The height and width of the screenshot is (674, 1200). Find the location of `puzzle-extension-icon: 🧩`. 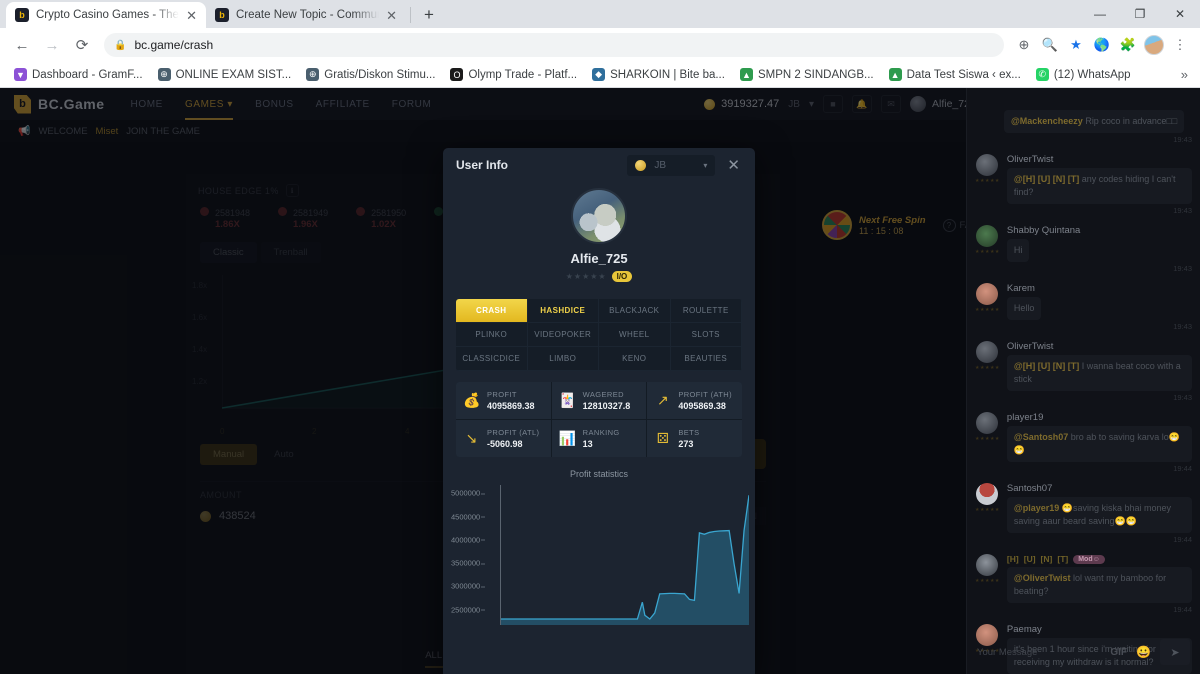

puzzle-extension-icon: 🧩 is located at coordinates (1128, 44).